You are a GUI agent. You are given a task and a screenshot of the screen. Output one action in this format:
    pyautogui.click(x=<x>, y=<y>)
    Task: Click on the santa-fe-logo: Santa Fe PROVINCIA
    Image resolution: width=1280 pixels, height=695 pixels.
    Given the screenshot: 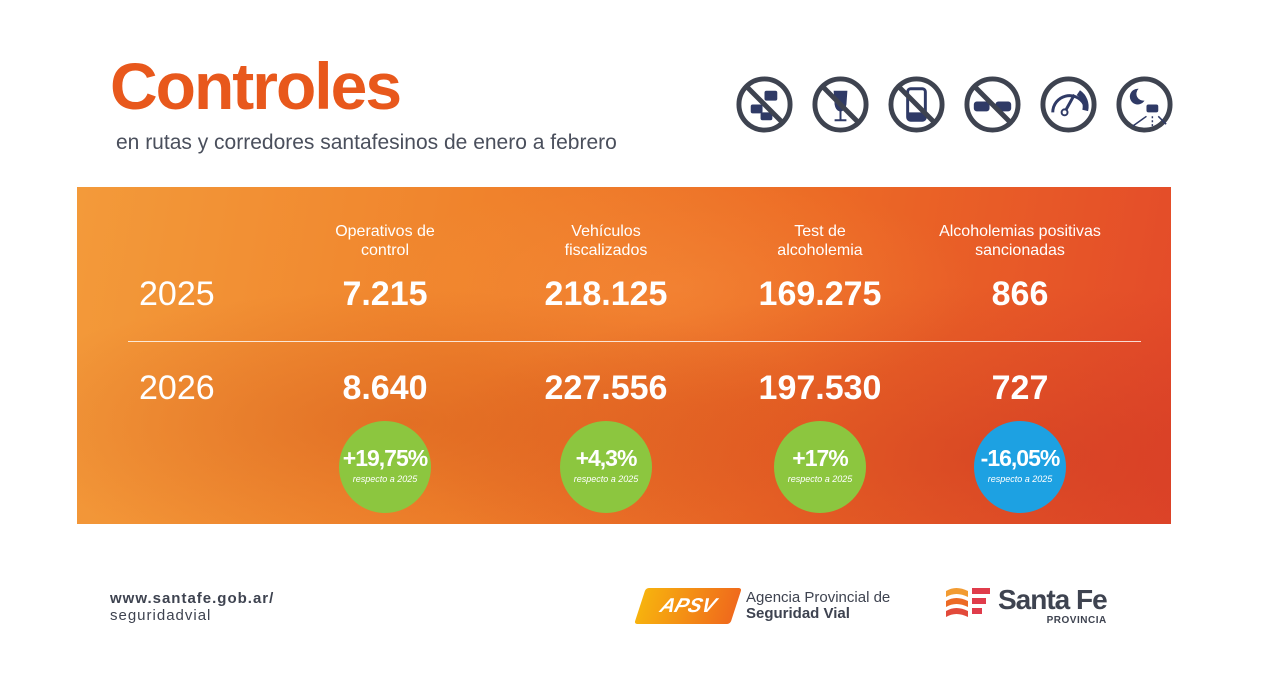 What is the action you would take?
    pyautogui.click(x=1026, y=605)
    